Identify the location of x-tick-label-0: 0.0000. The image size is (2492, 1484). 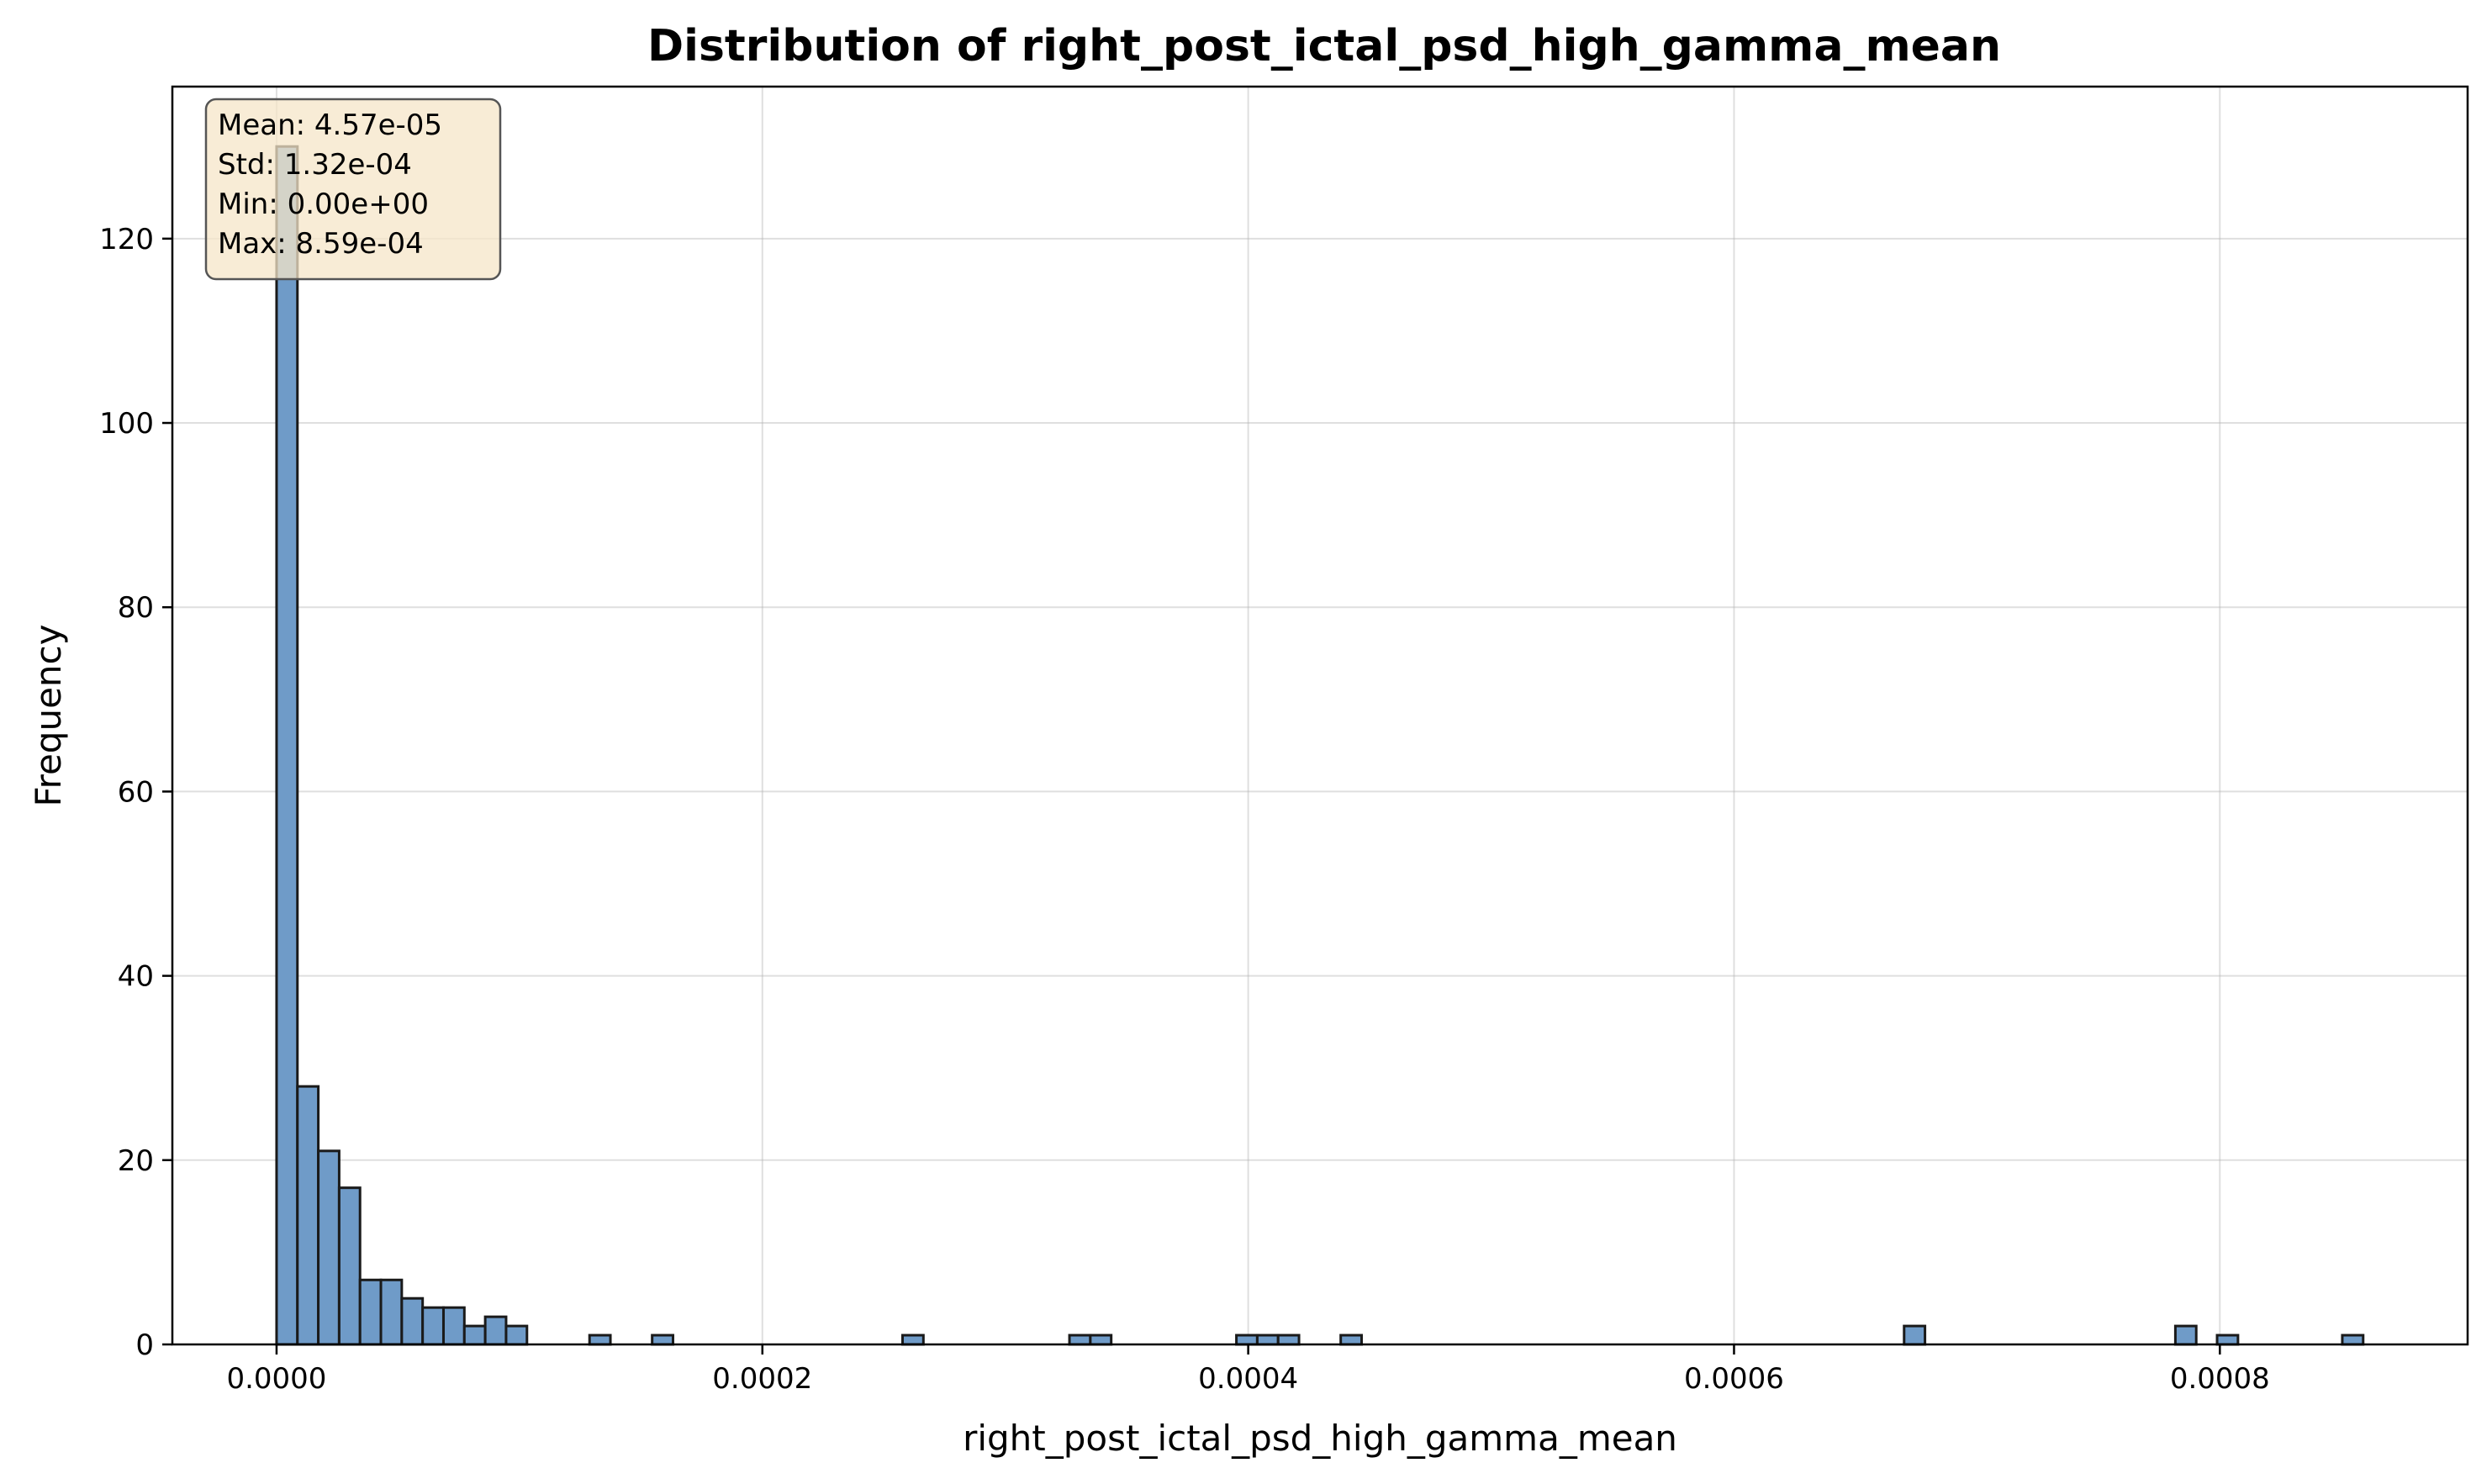
(276, 1379).